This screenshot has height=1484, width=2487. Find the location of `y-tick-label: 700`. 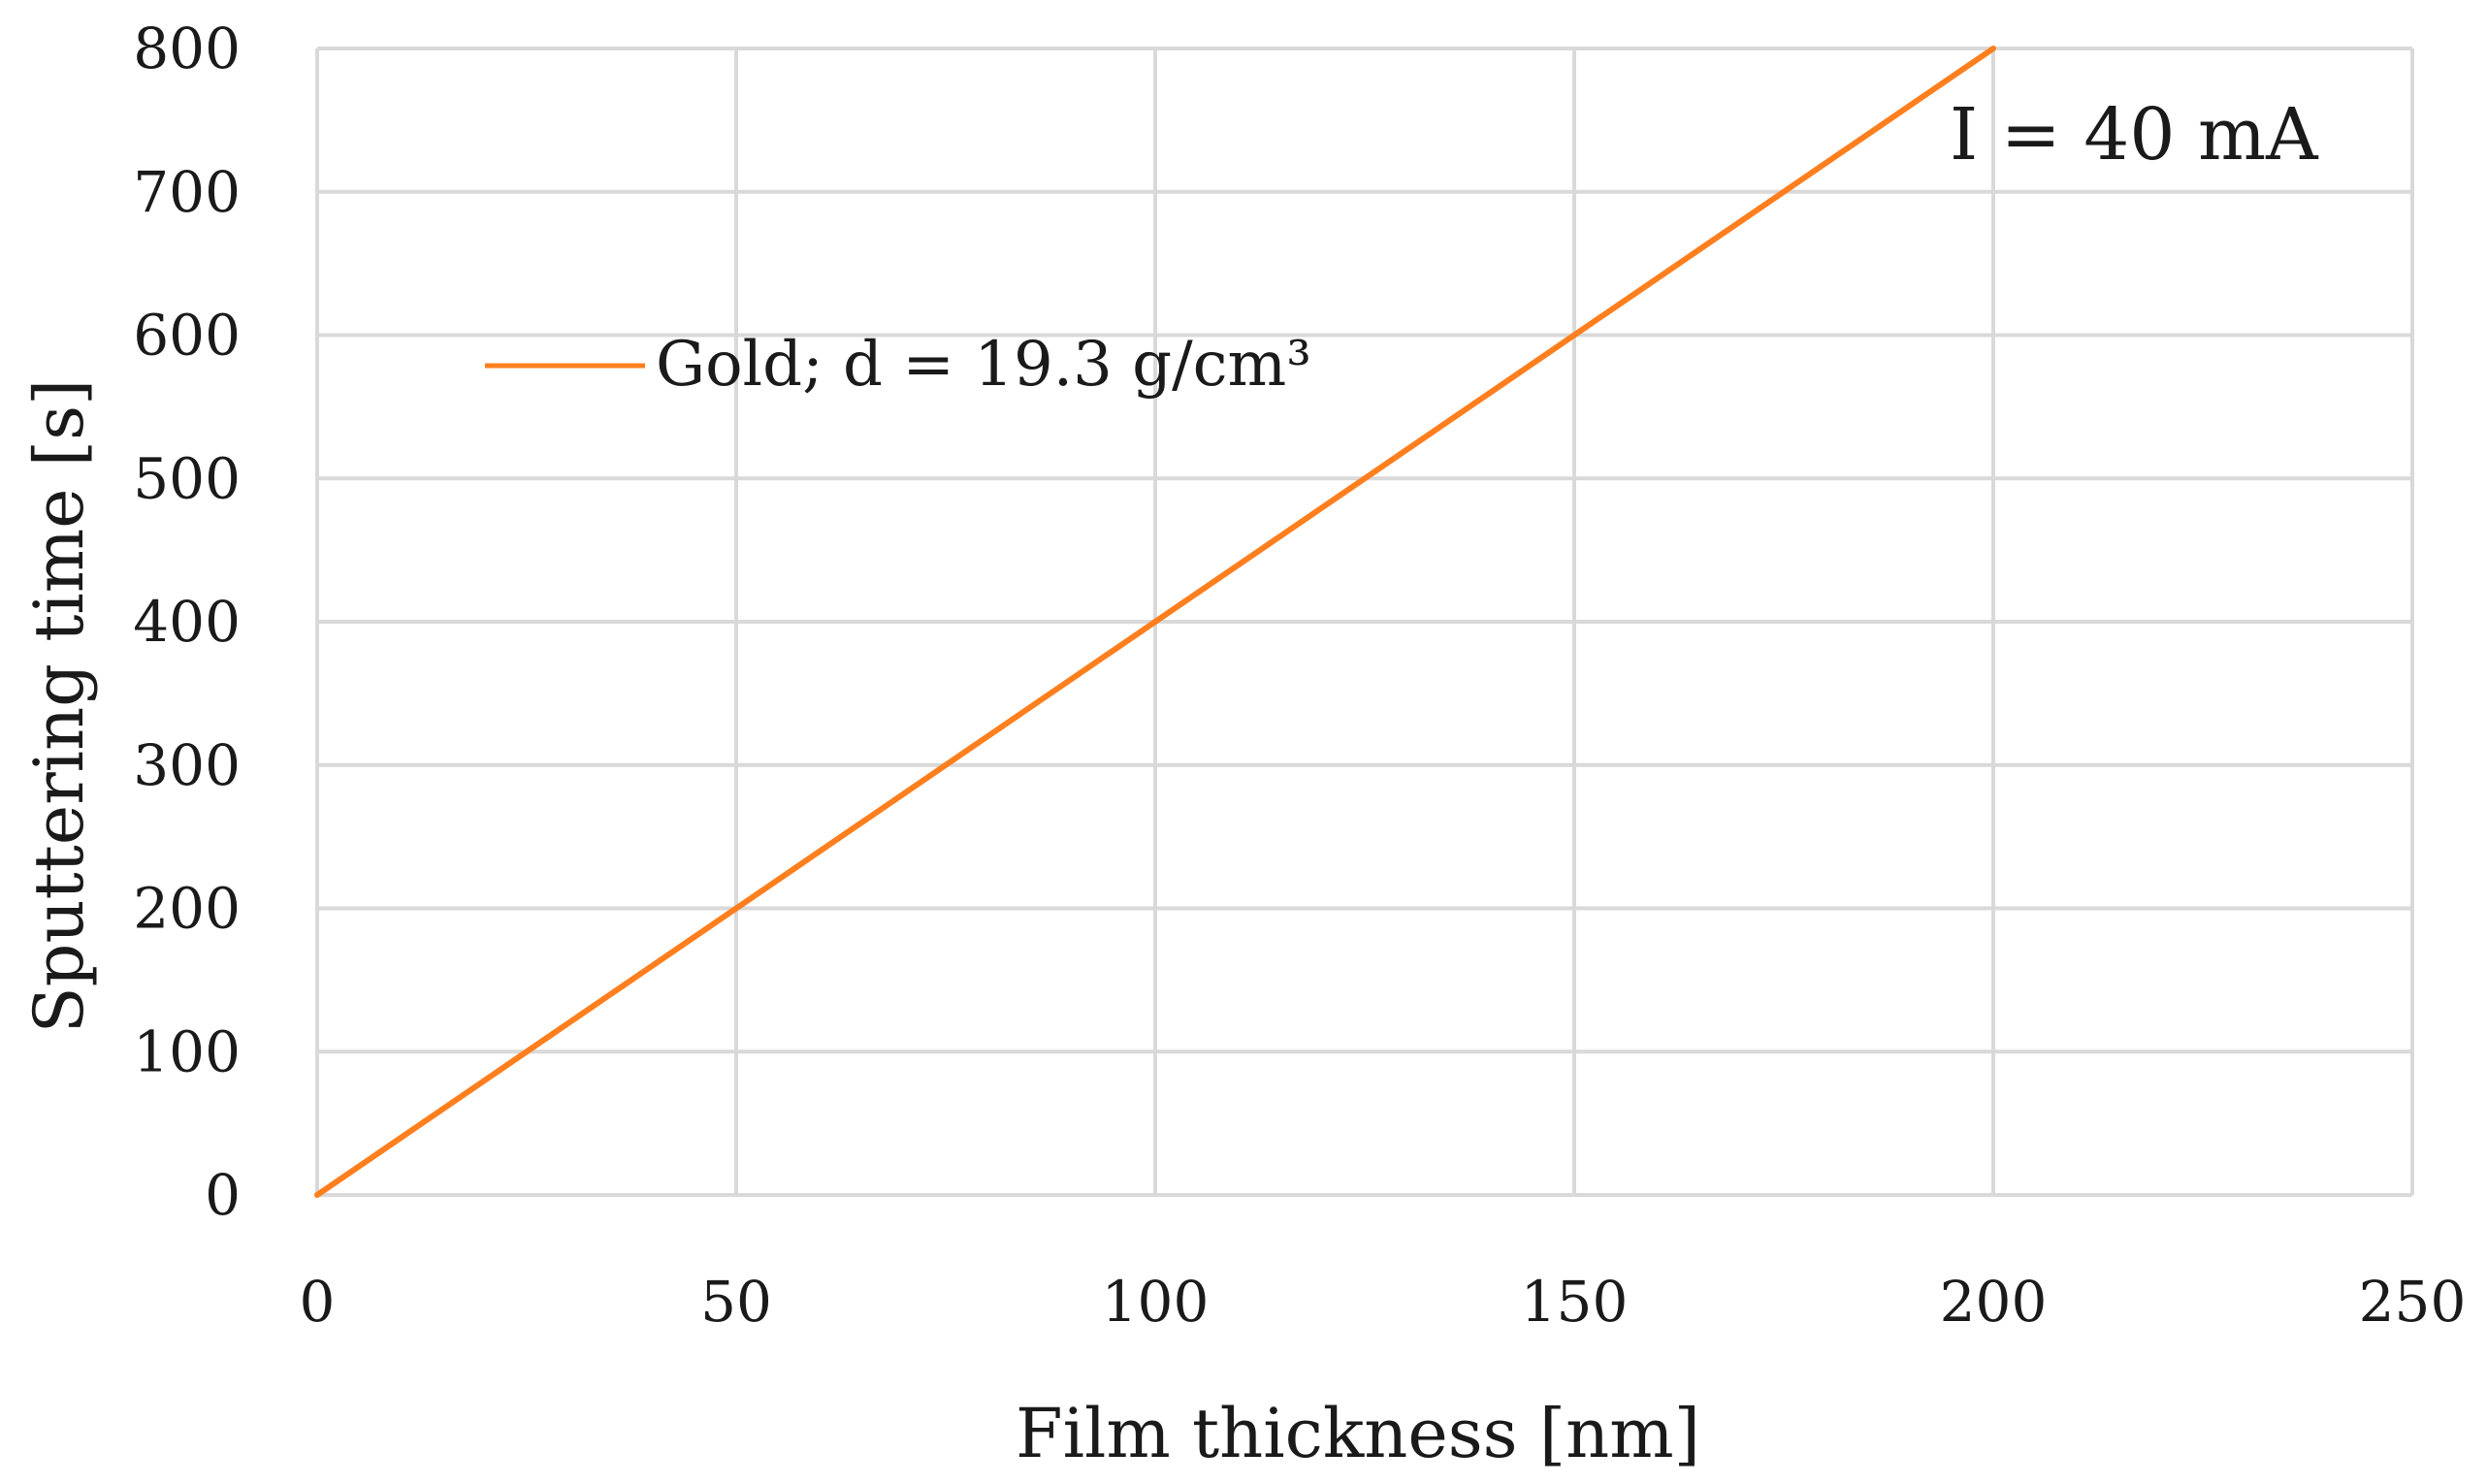

y-tick-label: 700 is located at coordinates (187, 192).